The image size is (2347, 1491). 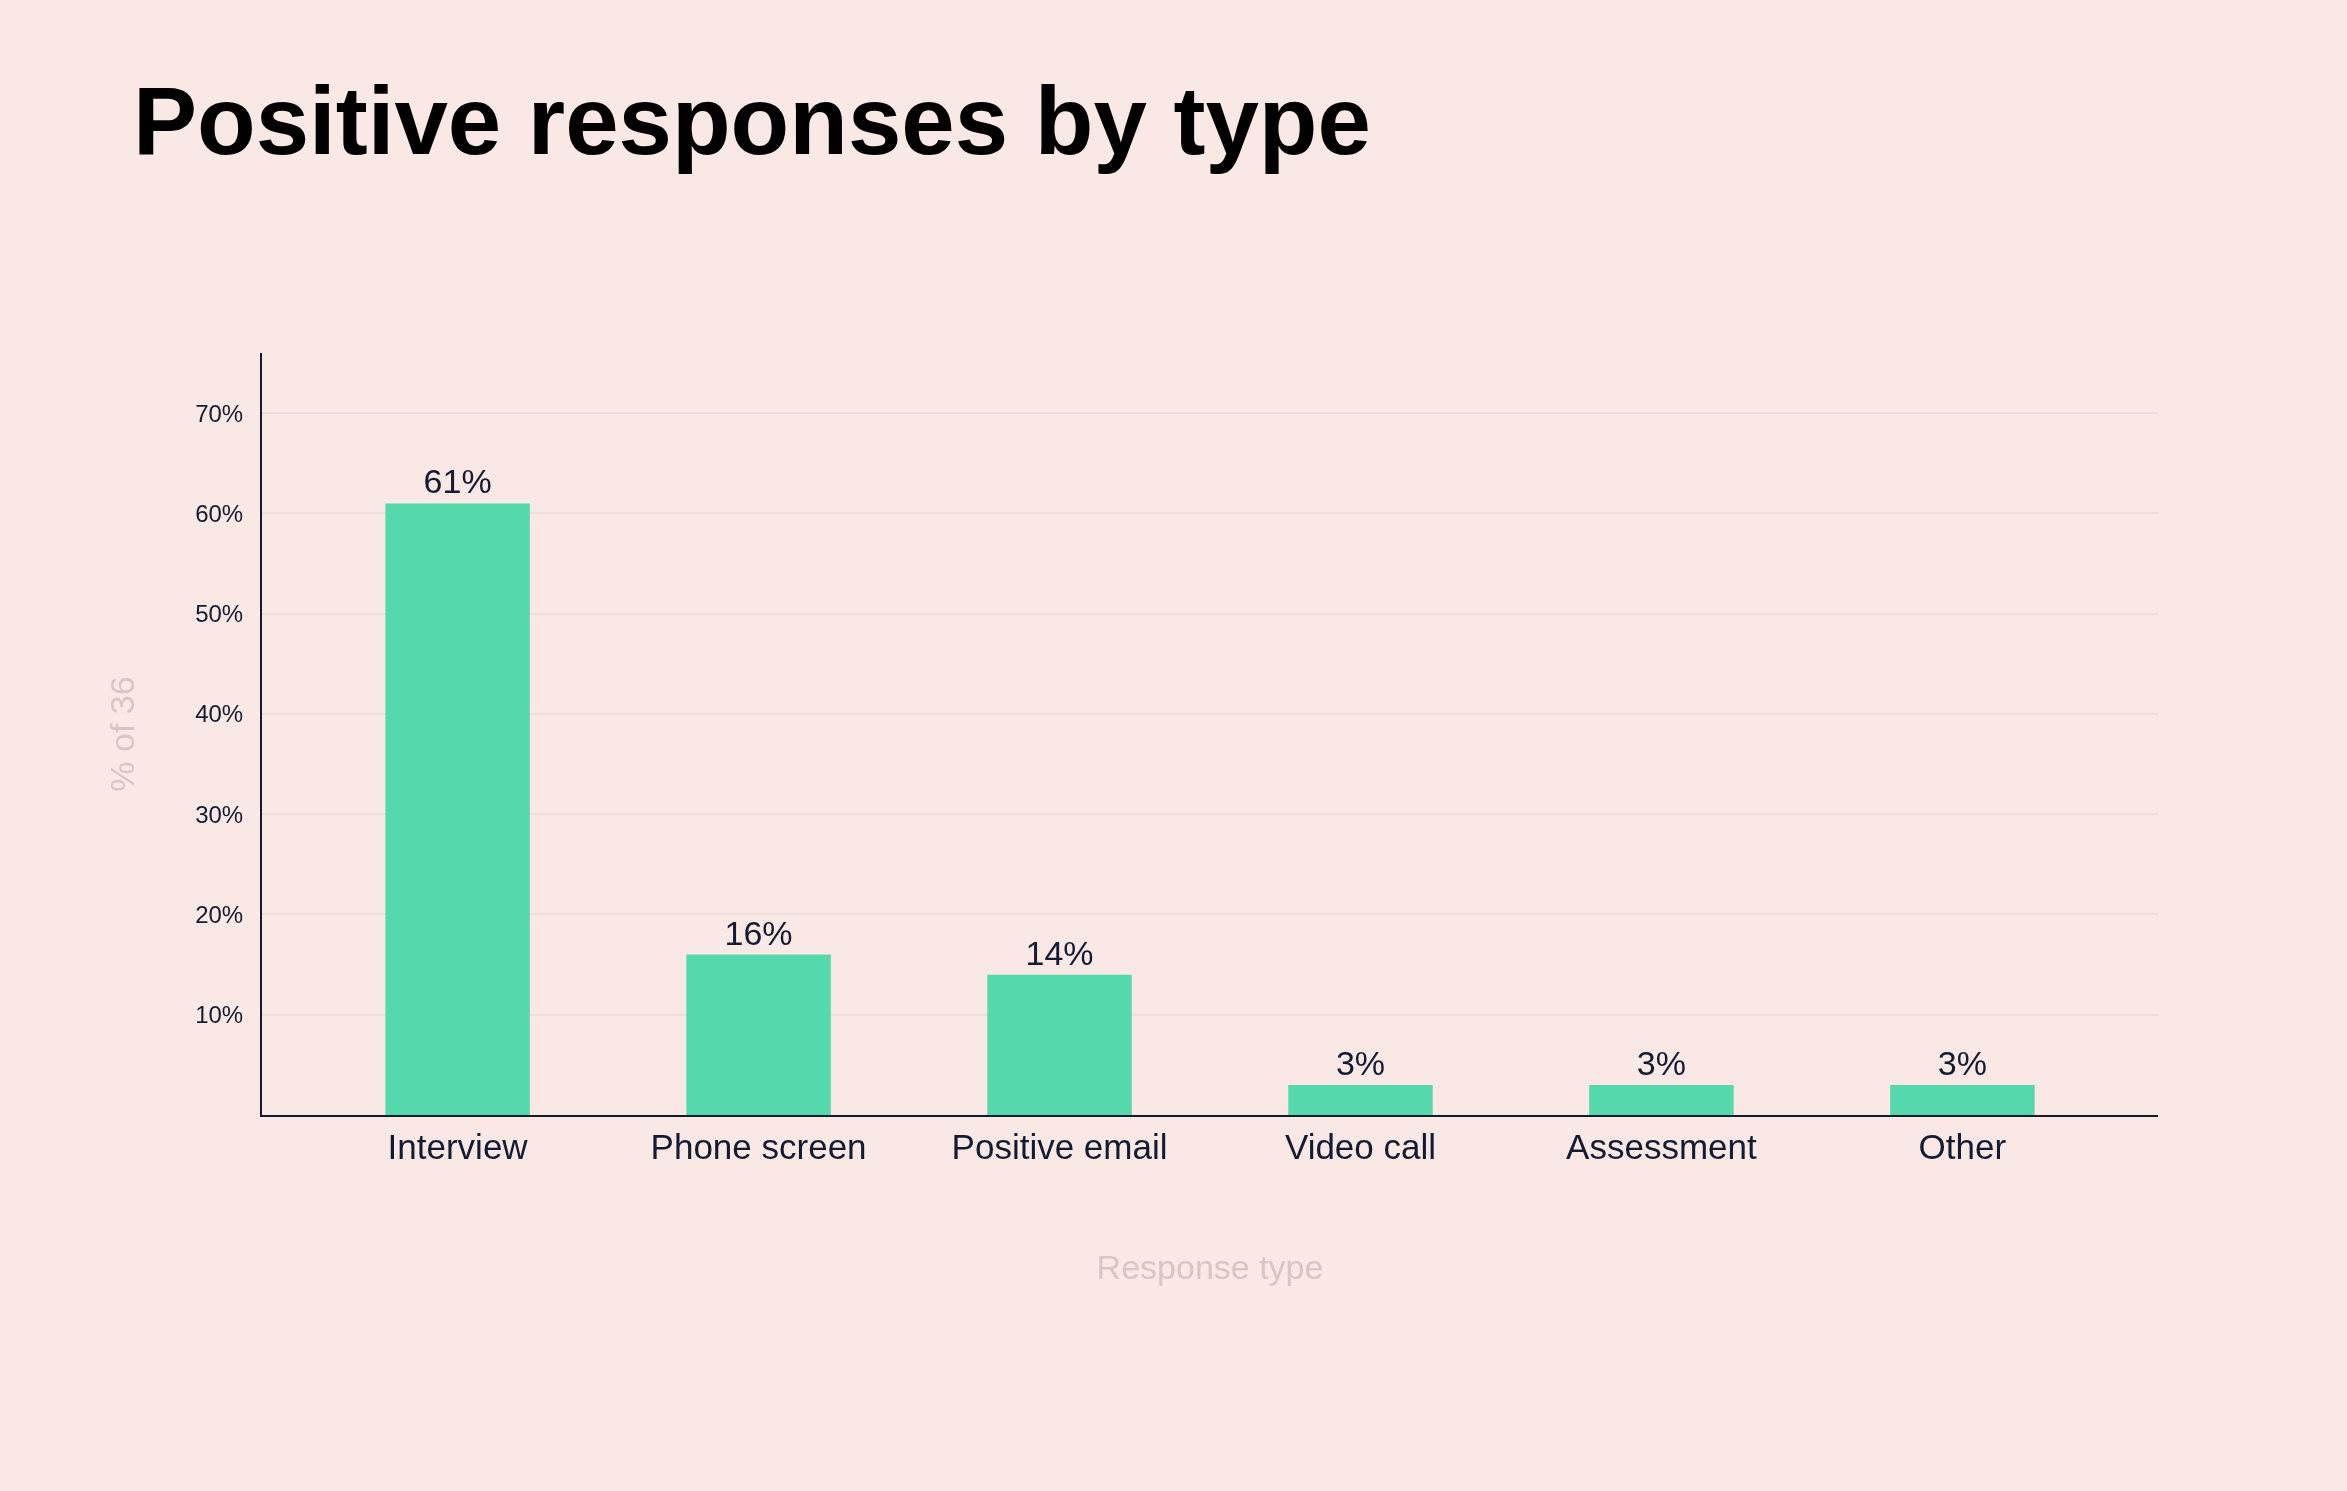 I want to click on y-tick-label: 40%, so click(x=219, y=714).